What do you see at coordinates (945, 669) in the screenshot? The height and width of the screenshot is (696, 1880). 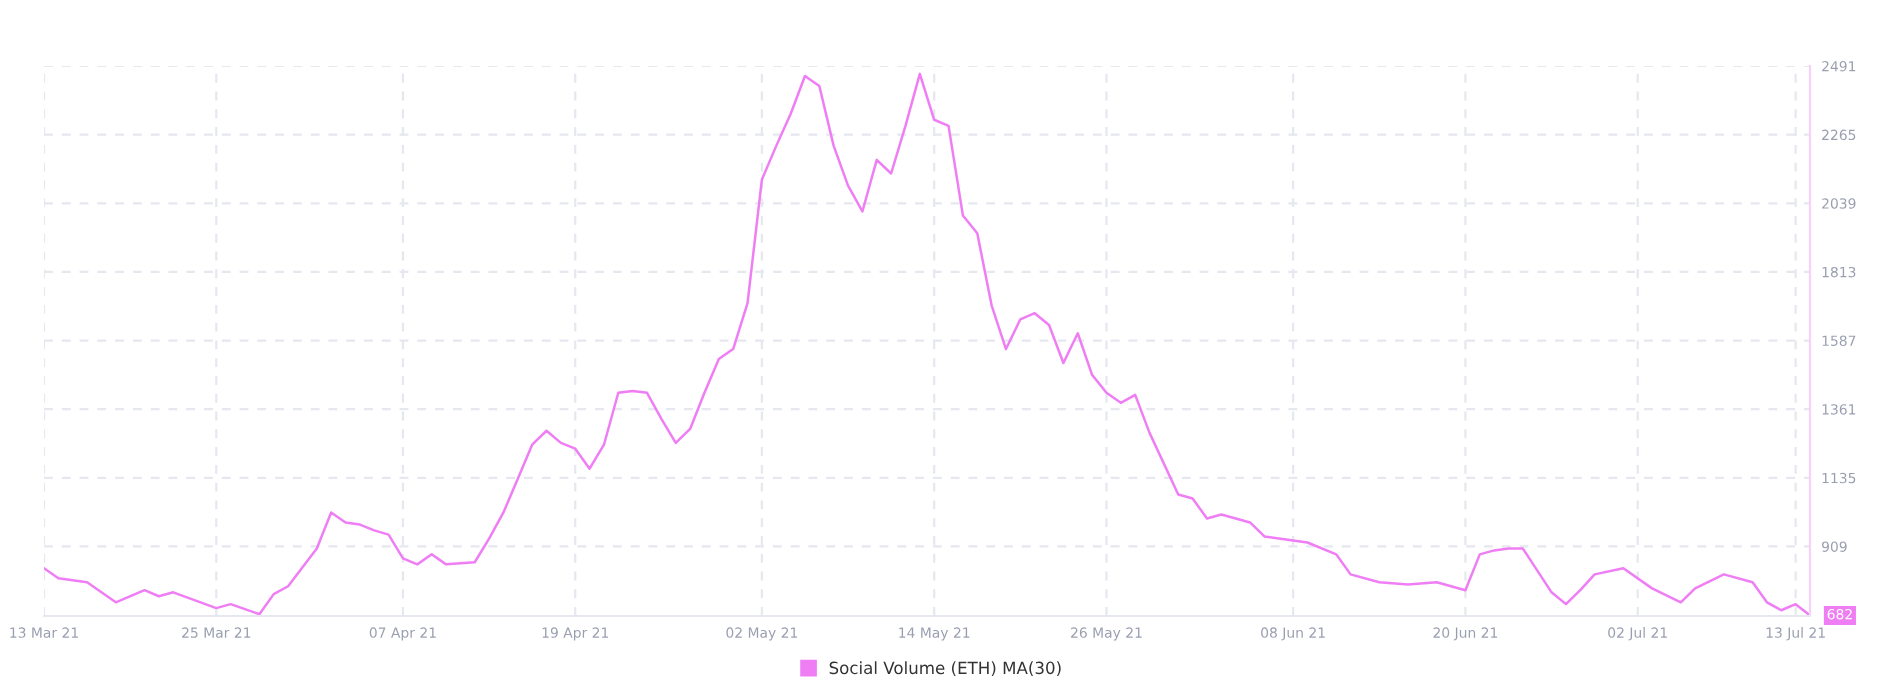 I see `legend-label: Social Volume (ETH) MA(30)` at bounding box center [945, 669].